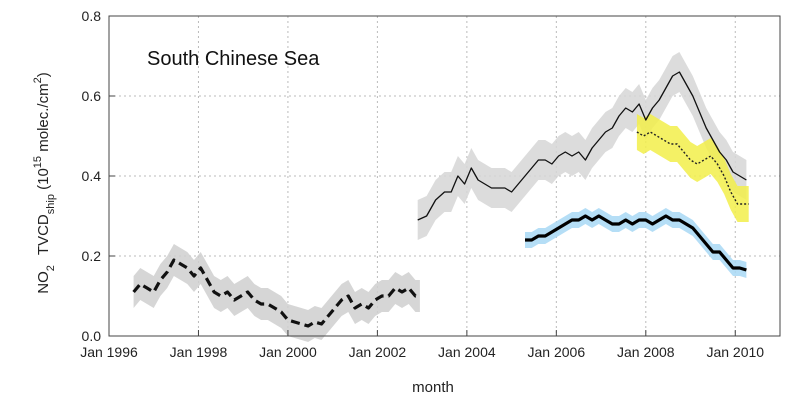  Describe the element at coordinates (43, 119) in the screenshot. I see `y-axis-title-part4: molec./cm` at that location.